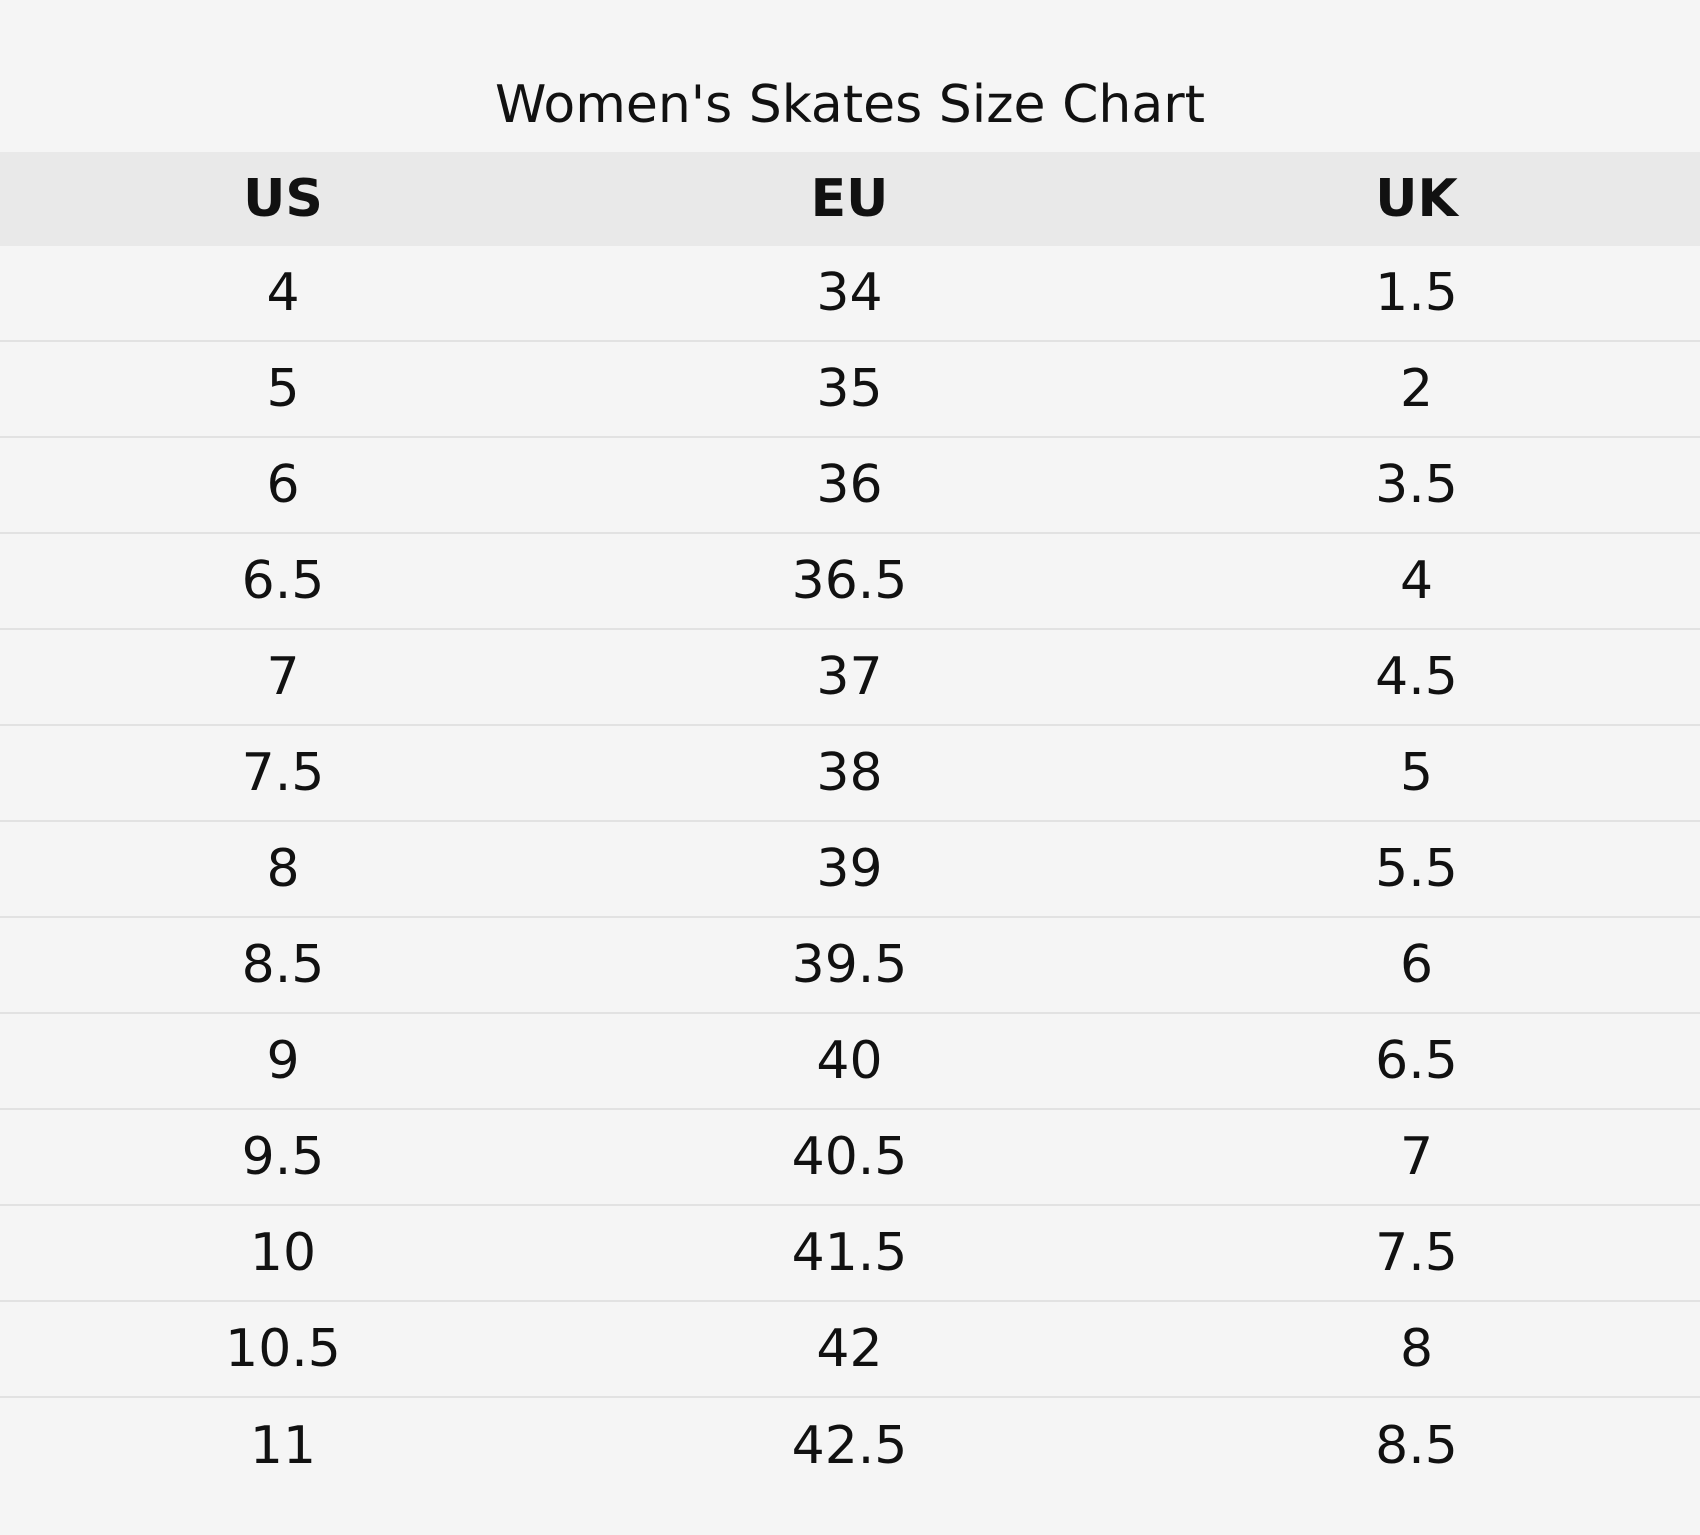  I want to click on table-cell: 42.5, so click(849, 1446).